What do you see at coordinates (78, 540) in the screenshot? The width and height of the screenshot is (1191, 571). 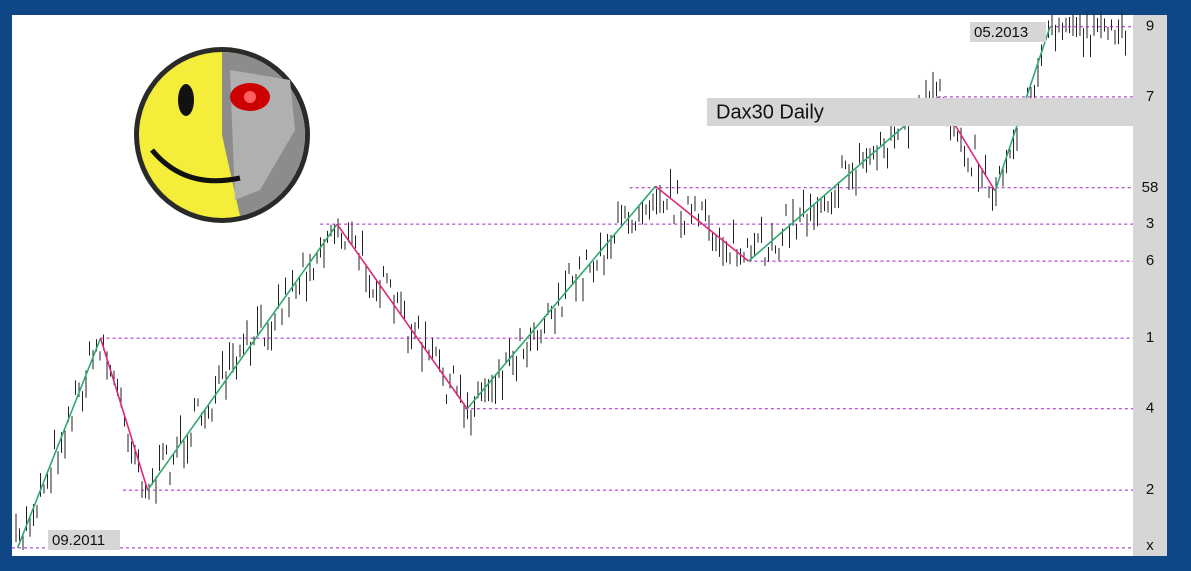 I see `date-label: 09.2011` at bounding box center [78, 540].